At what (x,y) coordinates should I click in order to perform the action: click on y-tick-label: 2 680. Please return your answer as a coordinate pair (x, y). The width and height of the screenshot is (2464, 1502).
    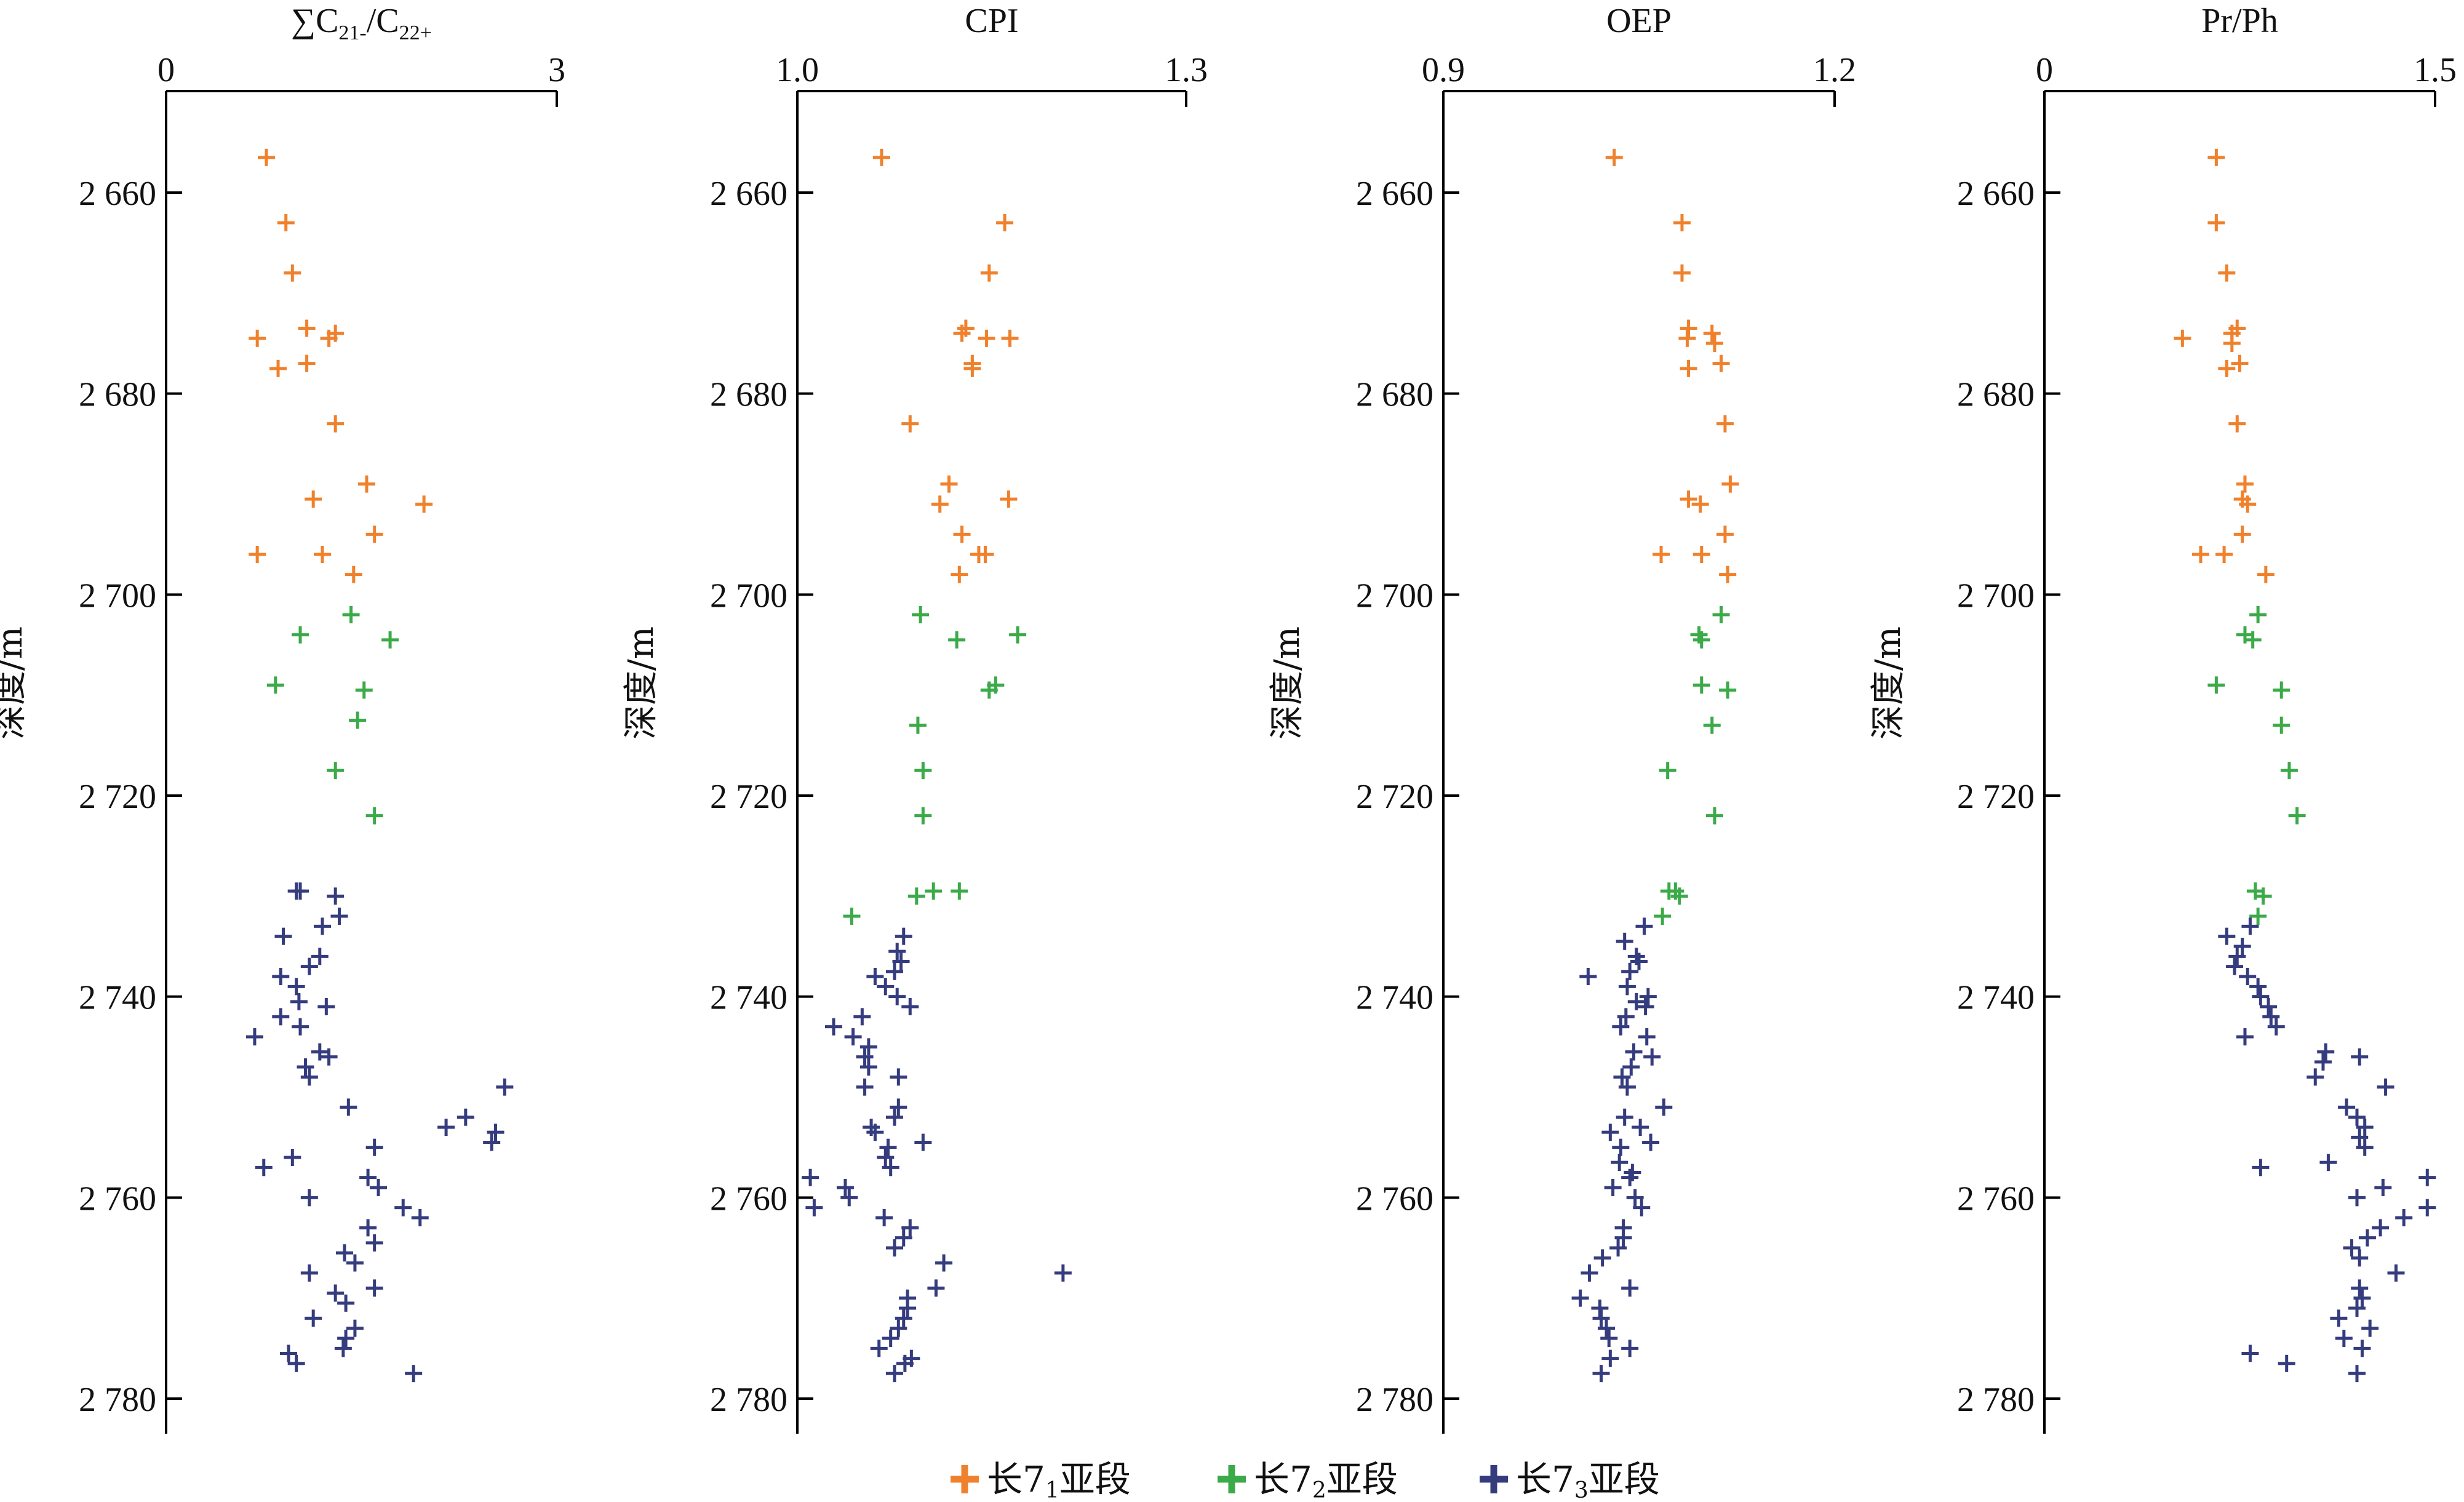
    Looking at the image, I should click on (1394, 395).